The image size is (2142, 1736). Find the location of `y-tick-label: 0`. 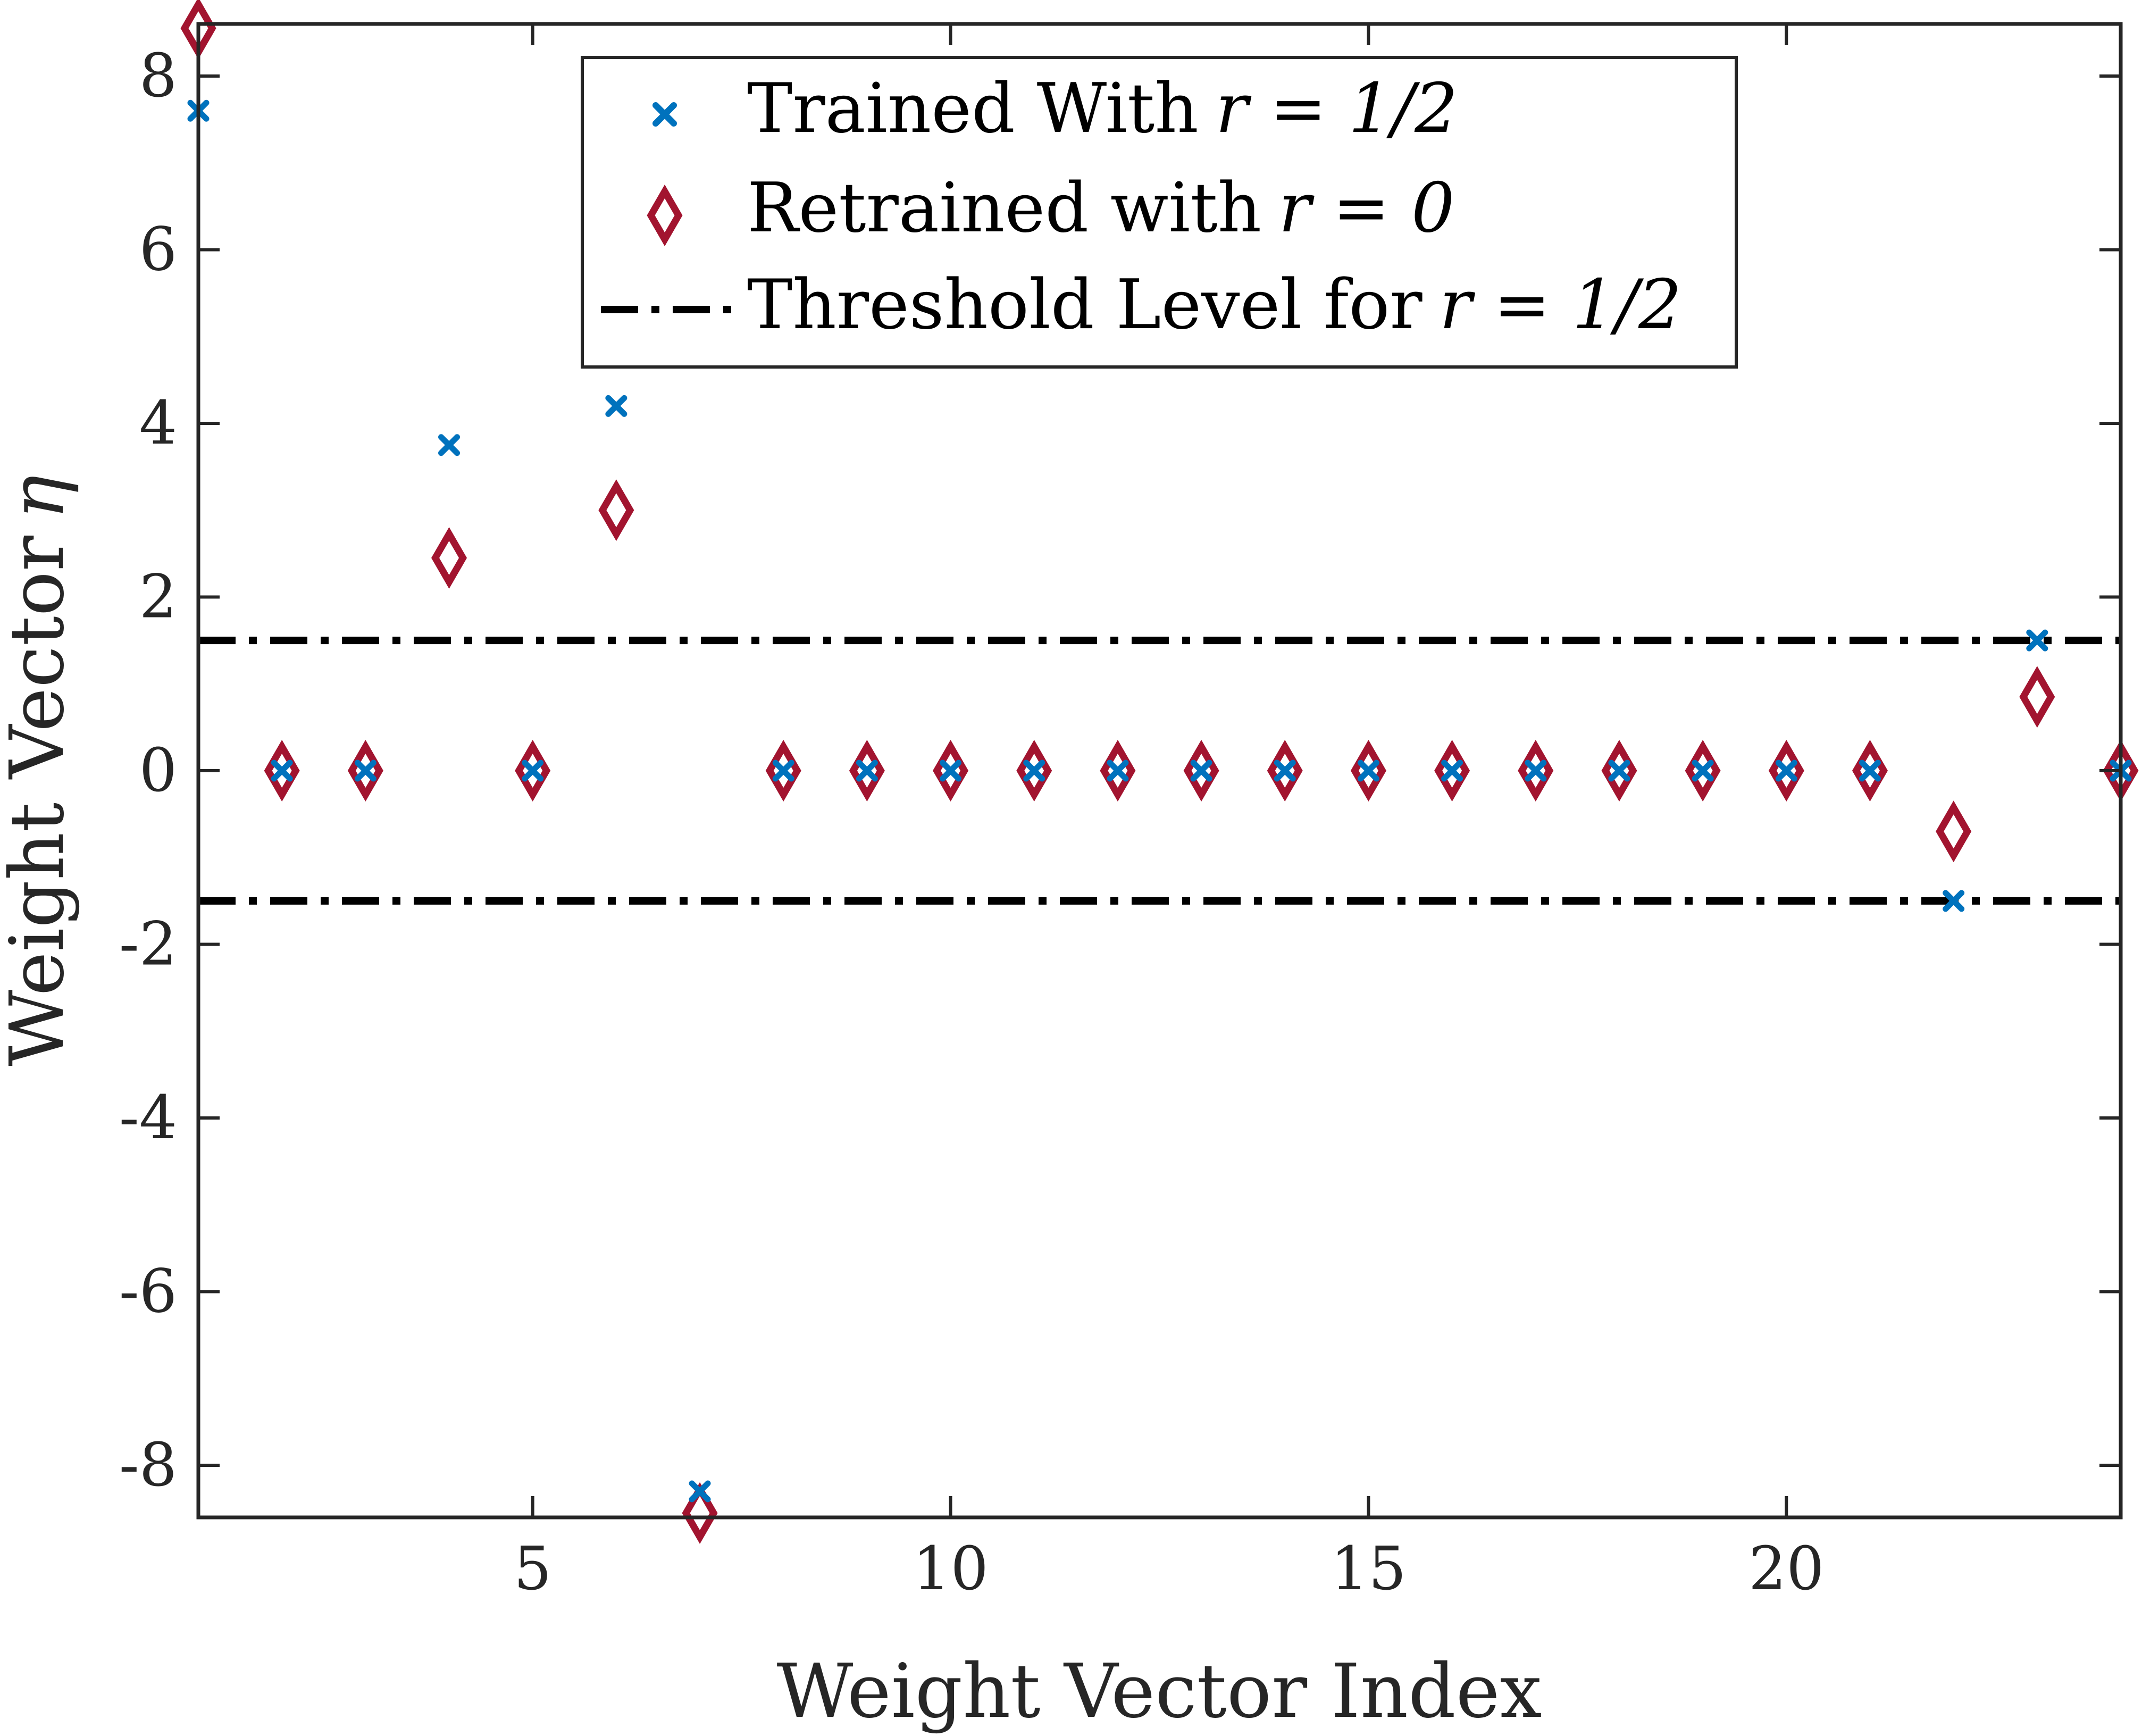

y-tick-label: 0 is located at coordinates (158, 770).